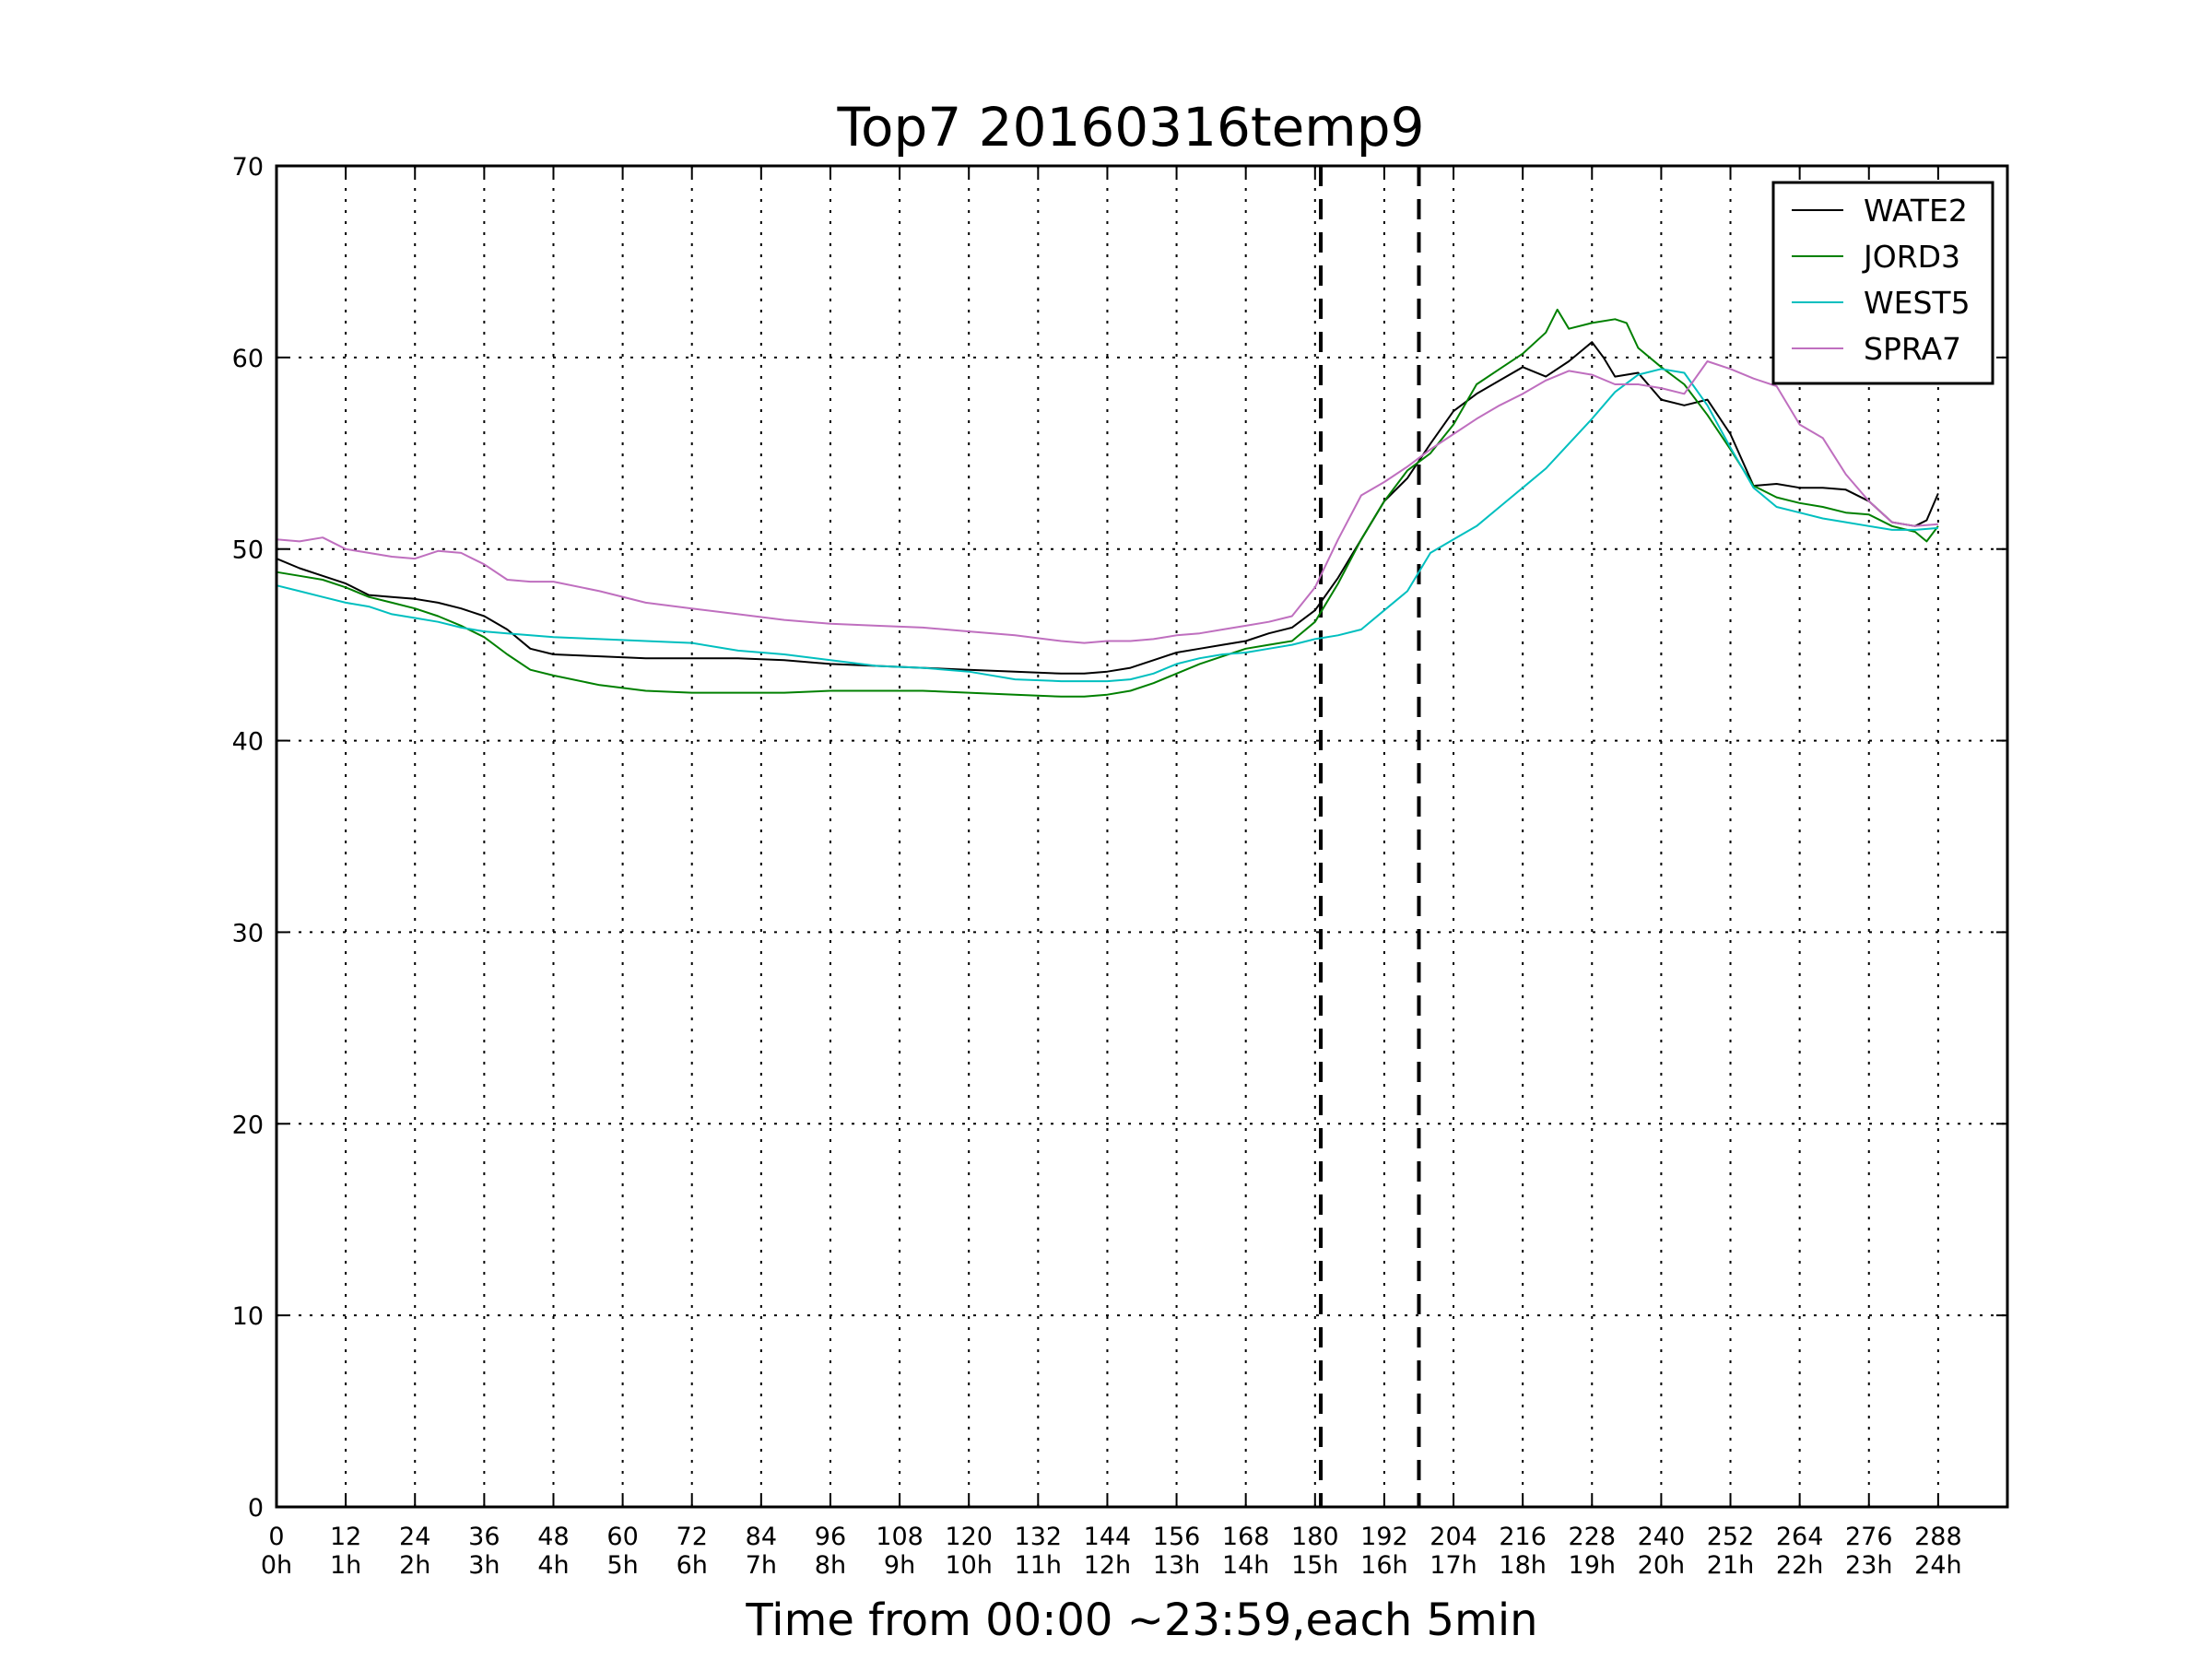 The width and height of the screenshot is (2212, 1659). What do you see at coordinates (1799, 1565) in the screenshot?
I see `x-tick-hour-label: 22h` at bounding box center [1799, 1565].